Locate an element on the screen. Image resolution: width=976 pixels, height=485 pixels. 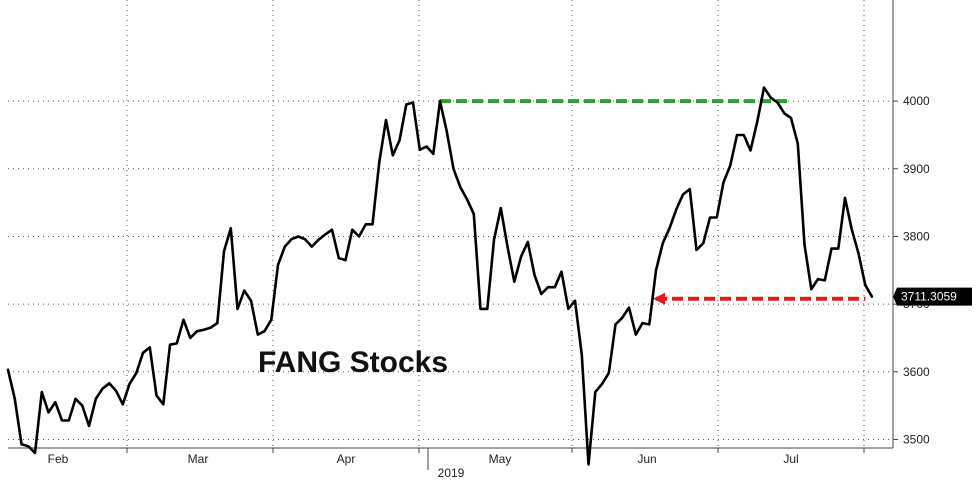
y-tick-label: 3600 is located at coordinates (916, 372).